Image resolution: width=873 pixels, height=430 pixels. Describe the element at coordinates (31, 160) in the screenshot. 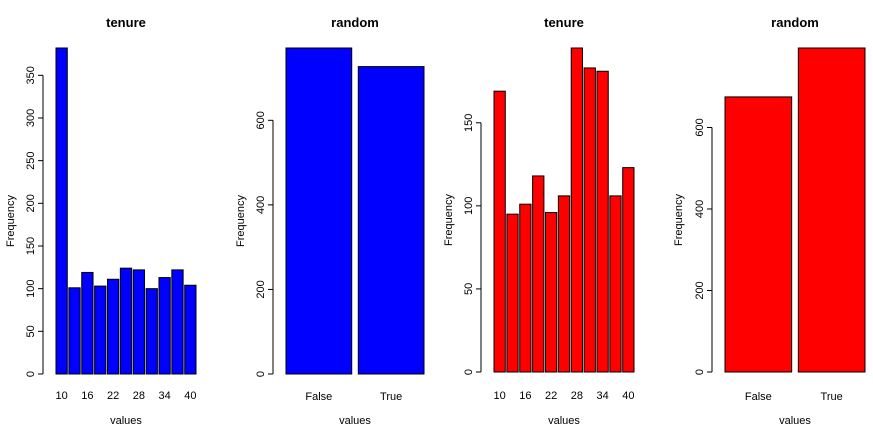

I see `y-tick-label: 250` at that location.